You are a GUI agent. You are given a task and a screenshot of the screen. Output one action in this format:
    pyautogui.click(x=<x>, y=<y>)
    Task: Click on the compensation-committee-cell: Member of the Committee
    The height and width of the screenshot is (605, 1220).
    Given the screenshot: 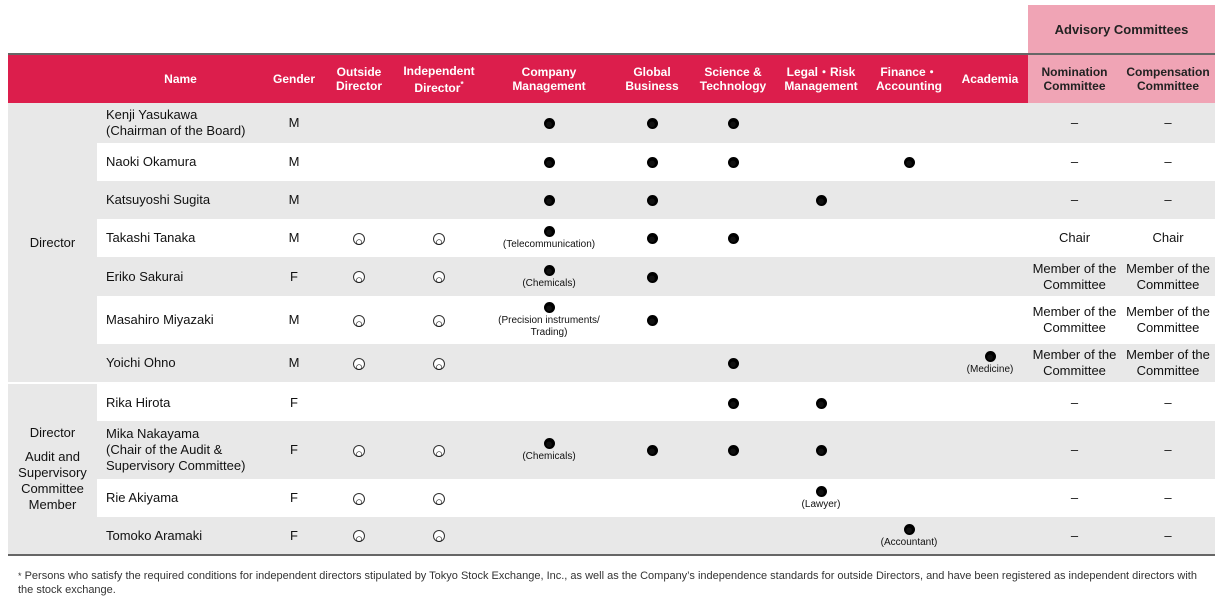 What is the action you would take?
    pyautogui.click(x=1168, y=320)
    